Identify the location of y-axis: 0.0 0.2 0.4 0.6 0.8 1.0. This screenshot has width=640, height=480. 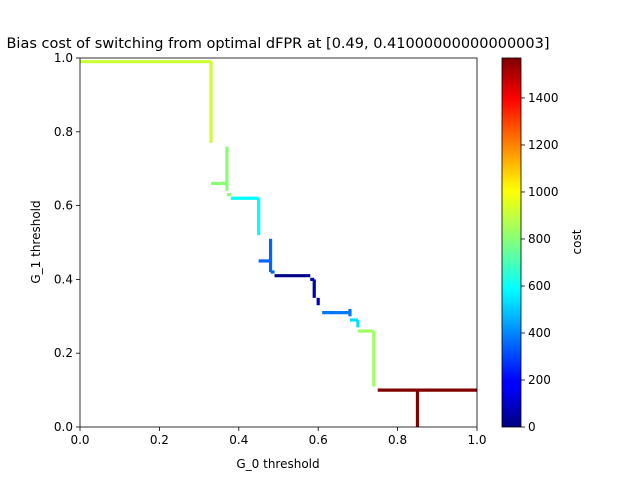
(67, 242).